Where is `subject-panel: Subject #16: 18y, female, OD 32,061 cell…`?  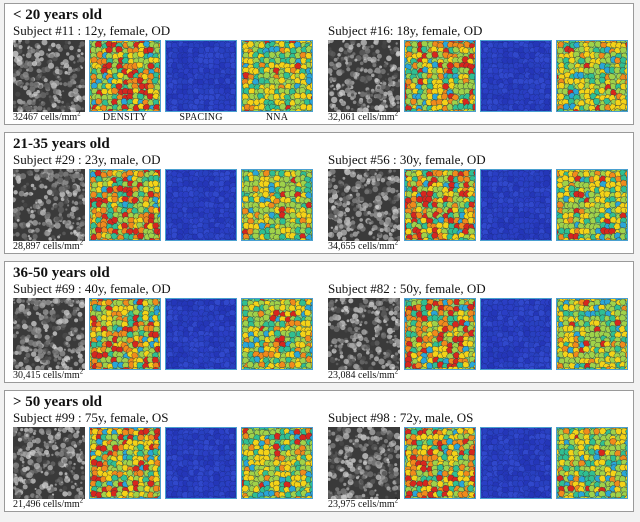
subject-panel: Subject #16: 18y, female, OD 32,061 cell… is located at coordinates (477, 64).